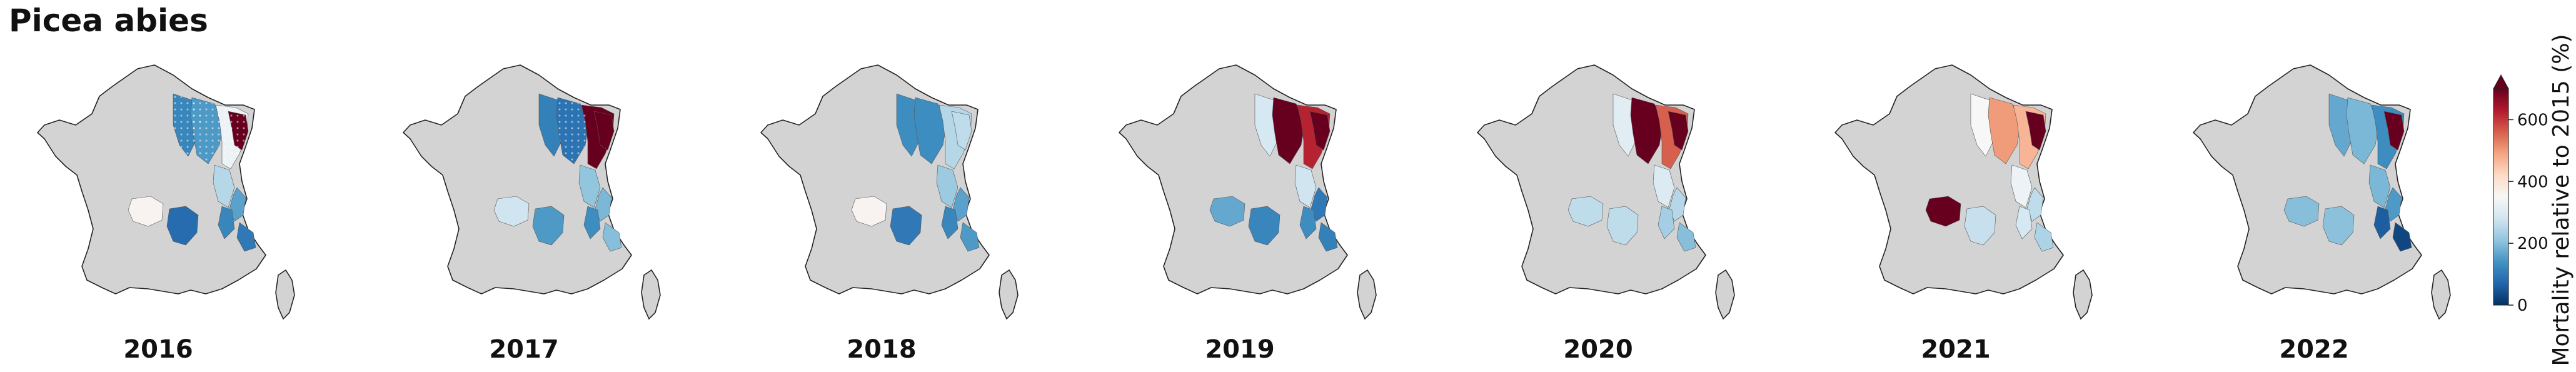  I want to click on map-panel-2021: 2021, so click(1963, 214).